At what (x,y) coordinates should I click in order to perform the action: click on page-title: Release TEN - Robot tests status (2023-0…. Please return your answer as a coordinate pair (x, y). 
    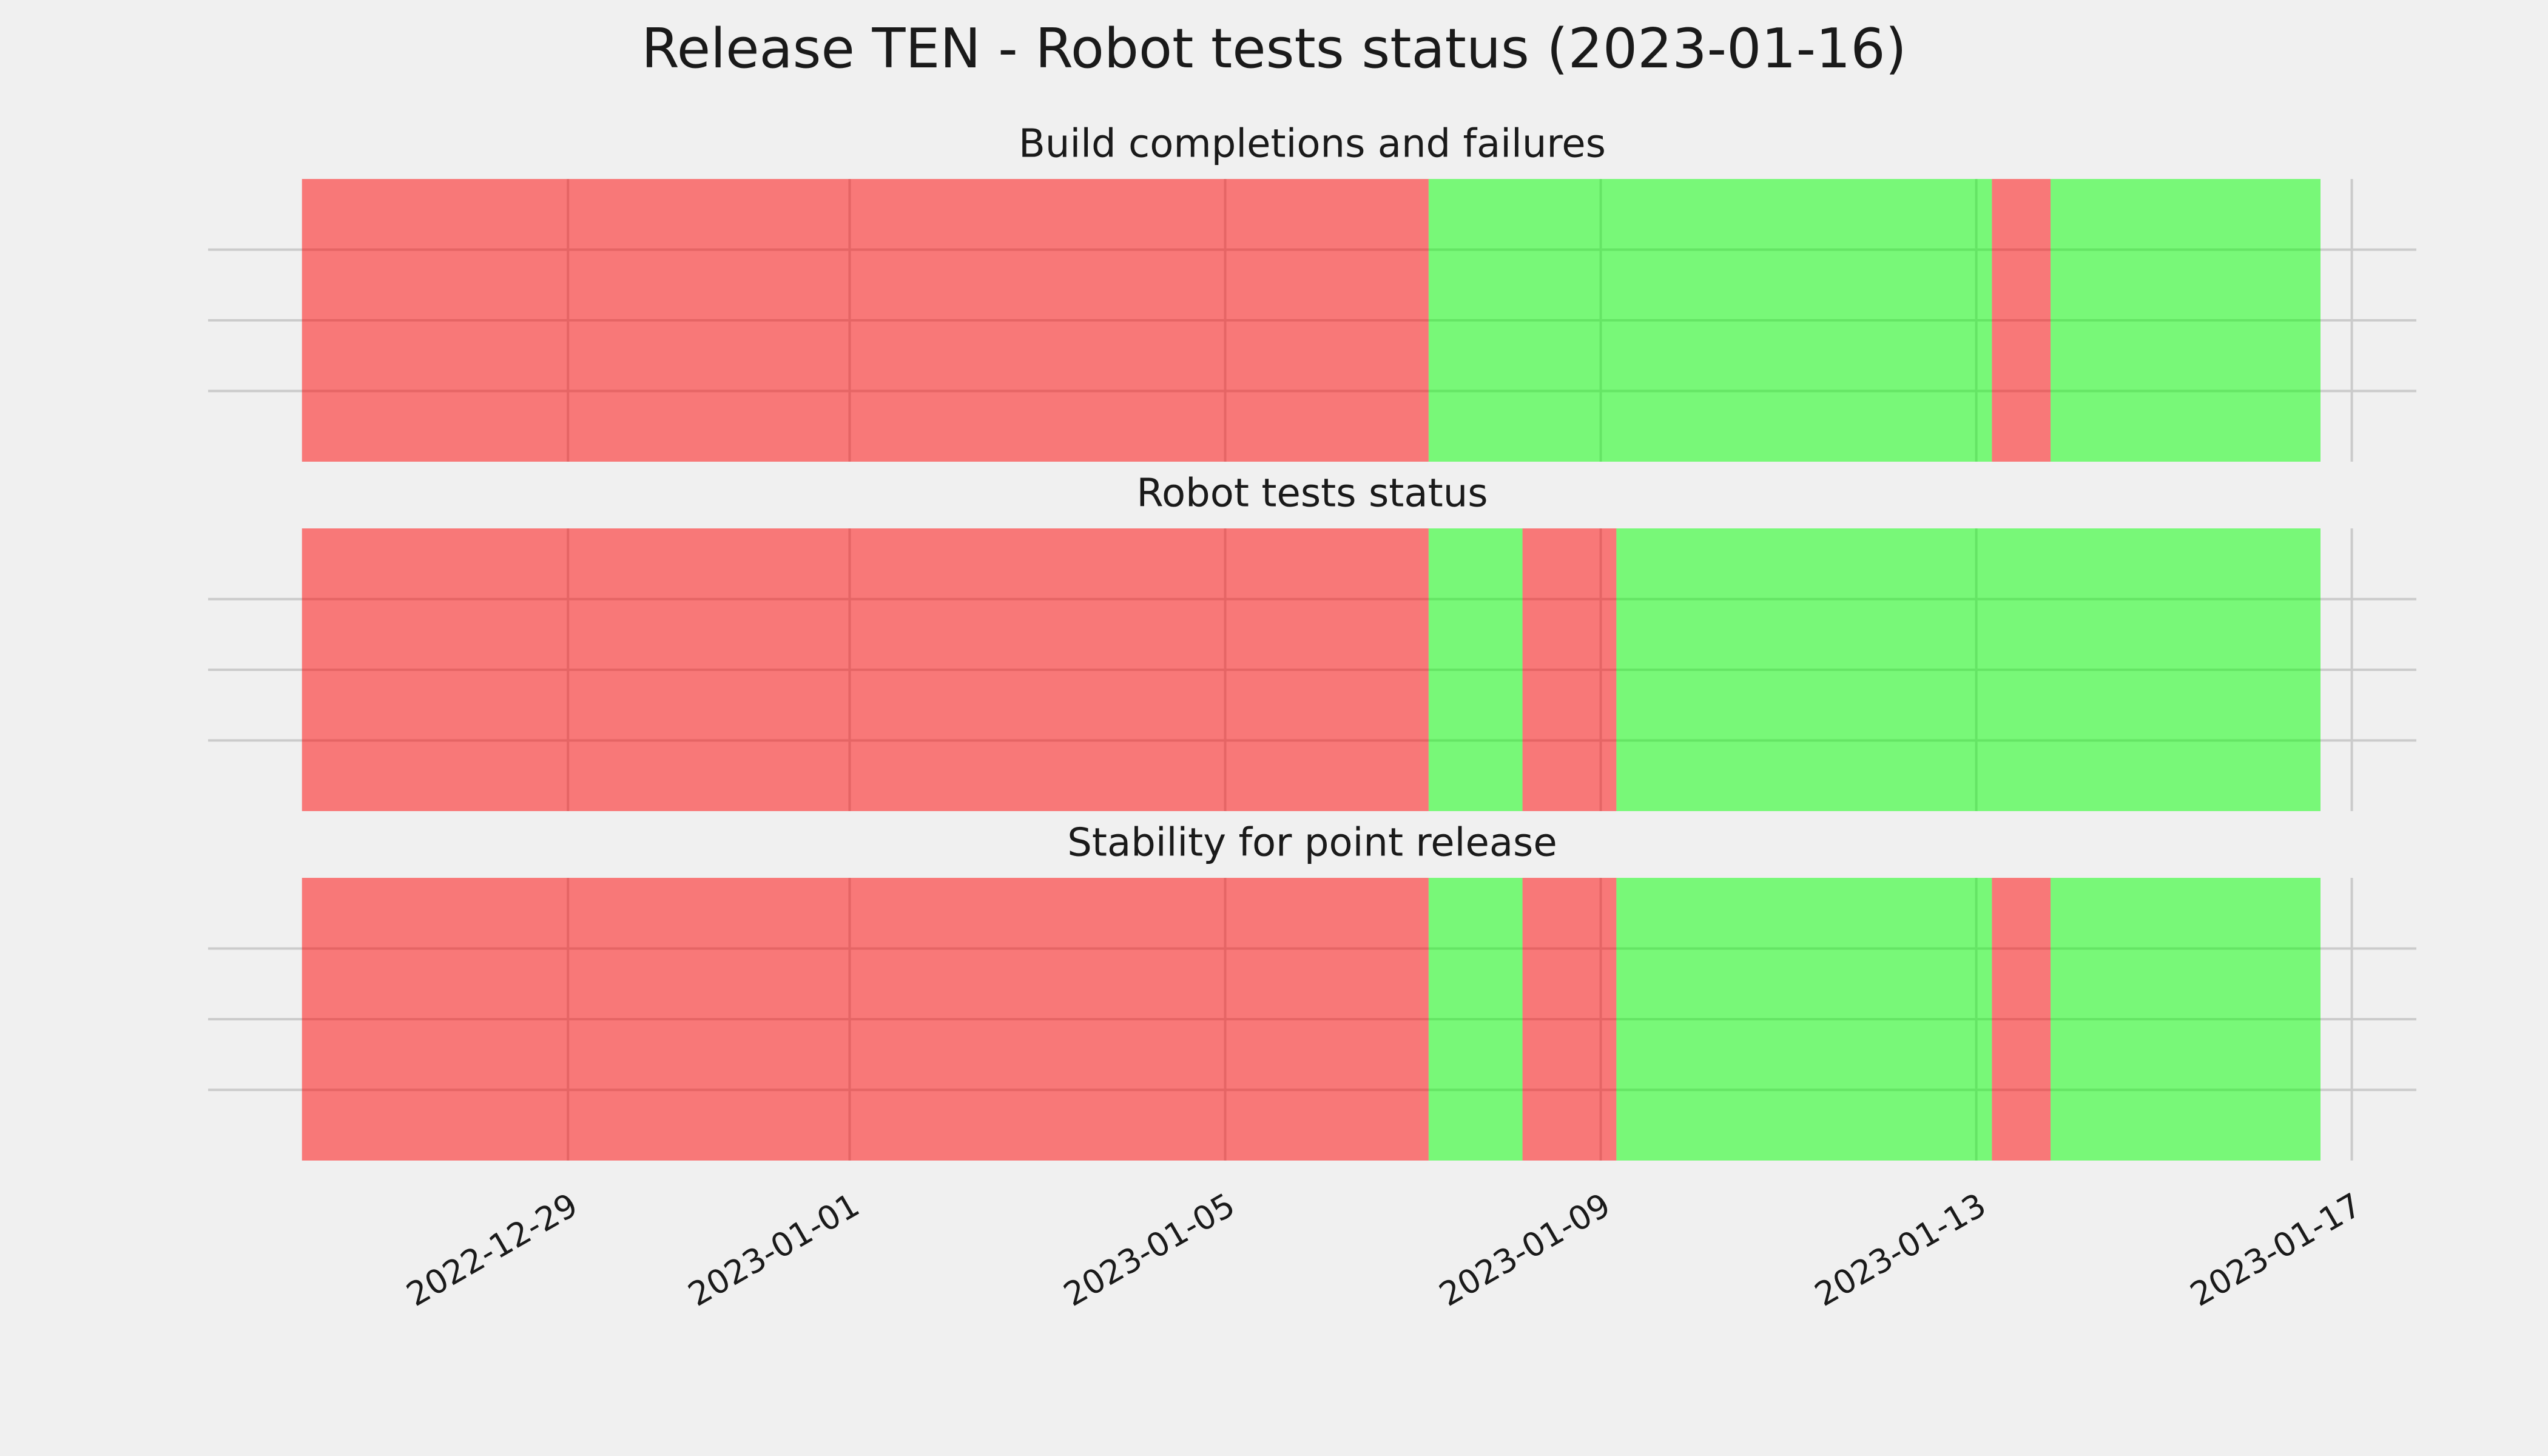
    Looking at the image, I should click on (1274, 49).